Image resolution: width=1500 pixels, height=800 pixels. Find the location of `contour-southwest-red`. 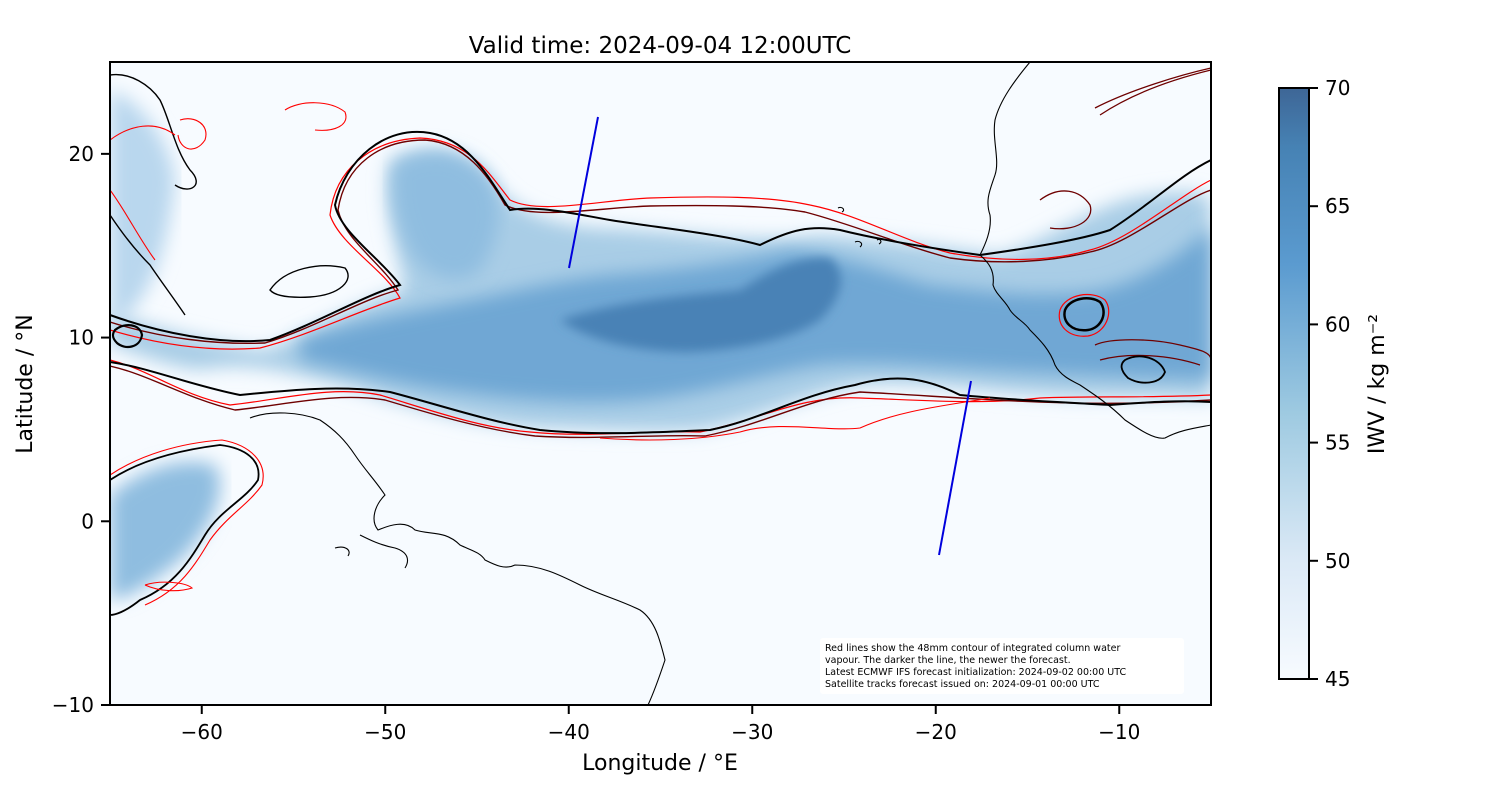

contour-southwest-red is located at coordinates (187, 522).